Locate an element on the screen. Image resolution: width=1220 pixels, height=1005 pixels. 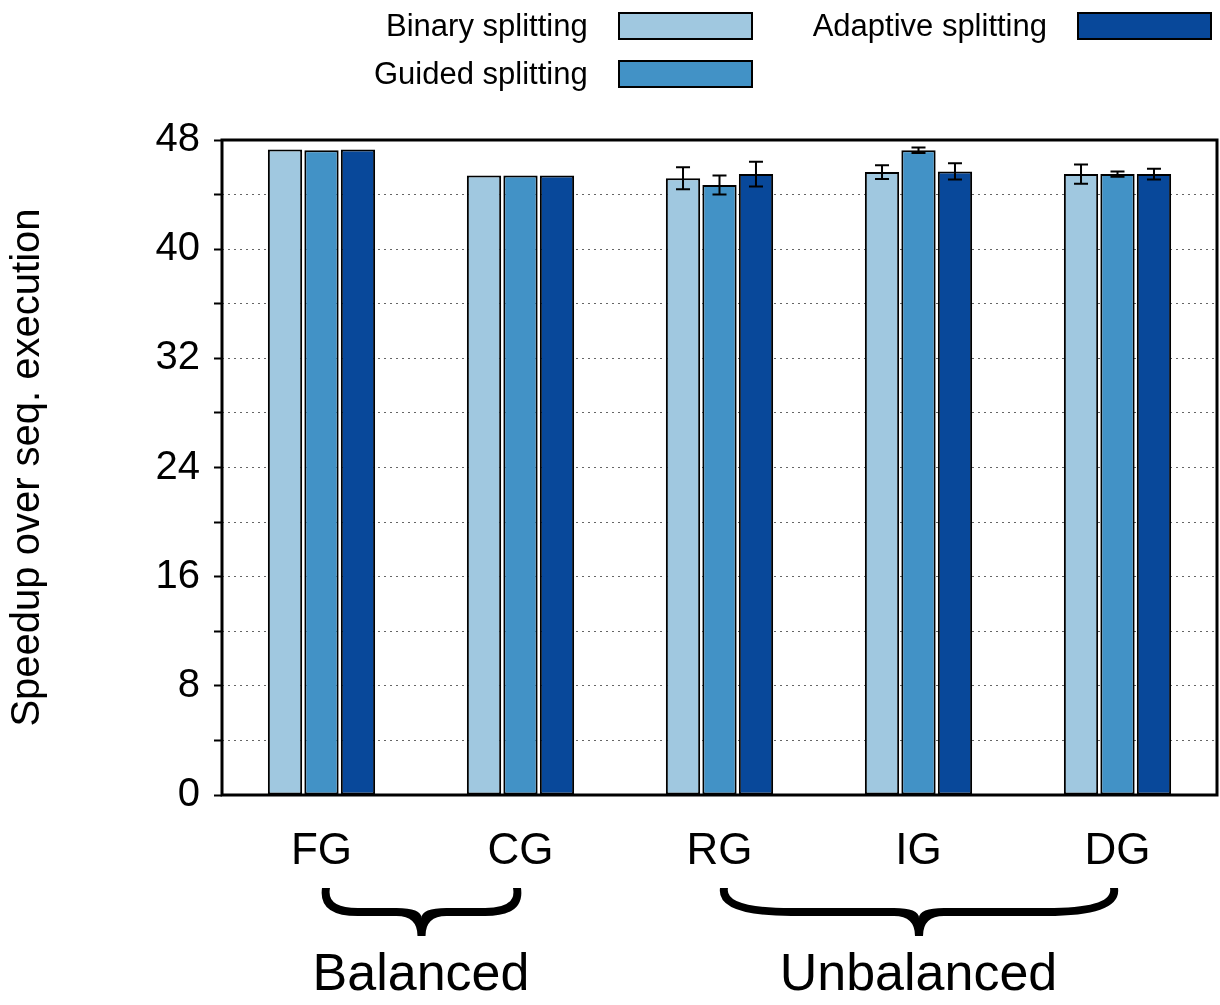
x-tick-label: FG is located at coordinates (321, 848).